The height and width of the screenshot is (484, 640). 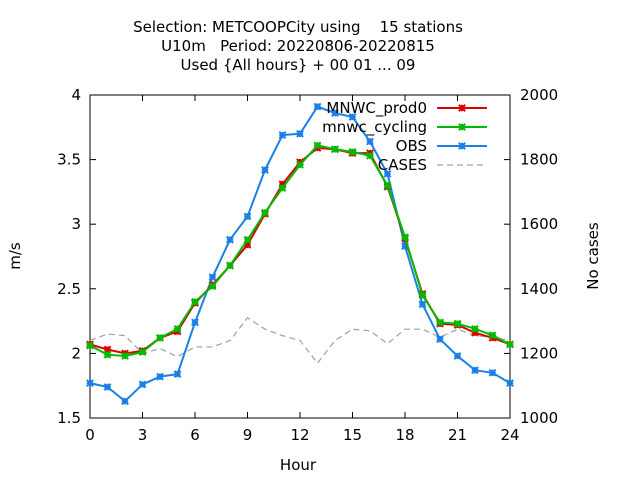 I want to click on series-line, so click(x=300, y=341).